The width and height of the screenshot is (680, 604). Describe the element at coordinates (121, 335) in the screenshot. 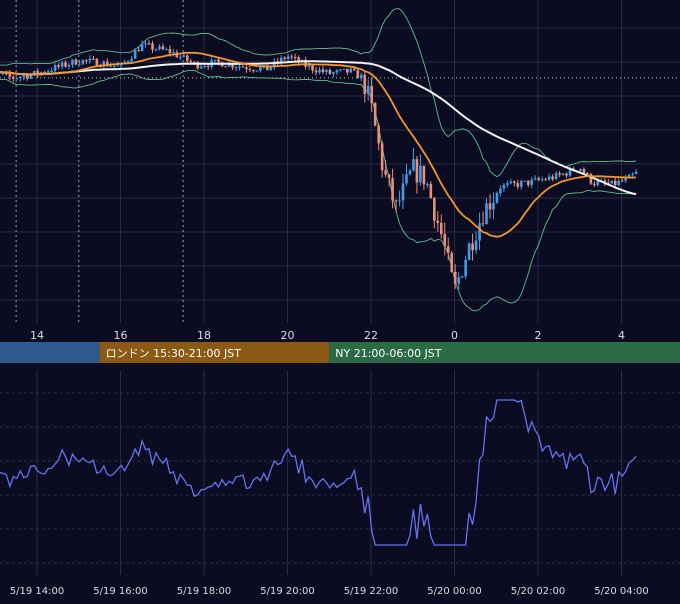

I see `hour-tick-label: 16` at that location.